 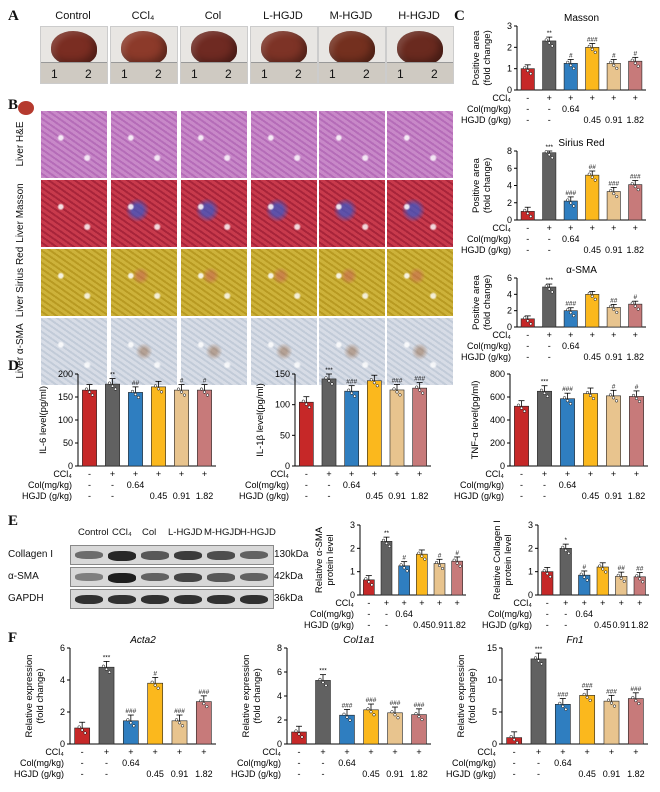 What do you see at coordinates (419, 774) in the screenshot?
I see `treatment-value: 1.82` at bounding box center [419, 774].